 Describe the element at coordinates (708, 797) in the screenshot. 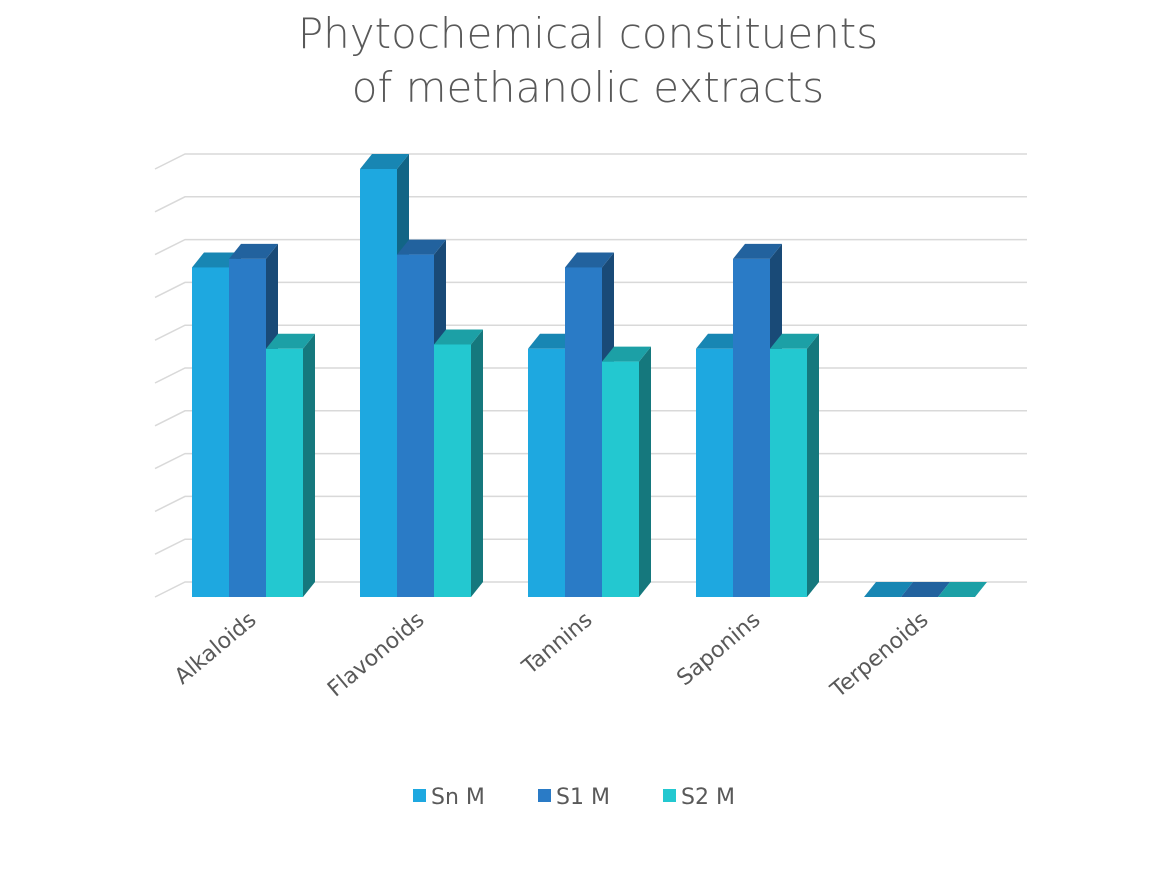

I see `legend-label: S2 M` at that location.